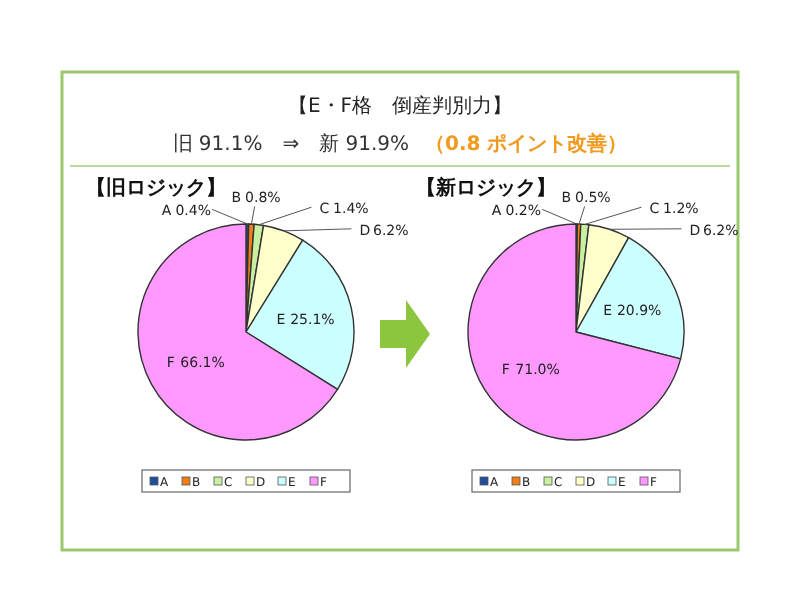 This screenshot has width=800, height=600. I want to click on text: 旧 91.1% ⇒ 新 91.9%, so click(291, 144).